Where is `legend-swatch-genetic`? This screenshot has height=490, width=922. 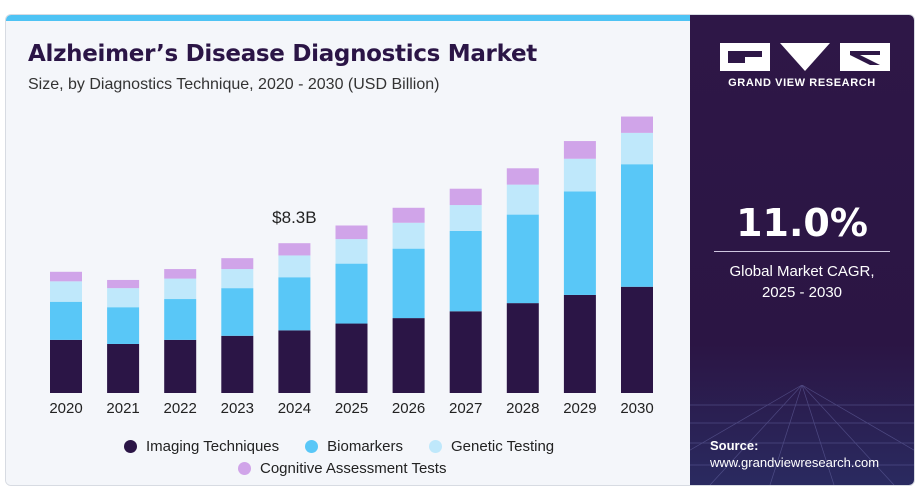
legend-swatch-genetic is located at coordinates (436, 446).